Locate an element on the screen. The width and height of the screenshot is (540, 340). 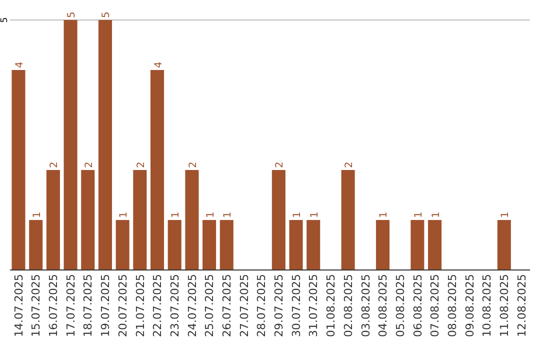
x-tick-label: 30.07.2025 is located at coordinates (296, 305).